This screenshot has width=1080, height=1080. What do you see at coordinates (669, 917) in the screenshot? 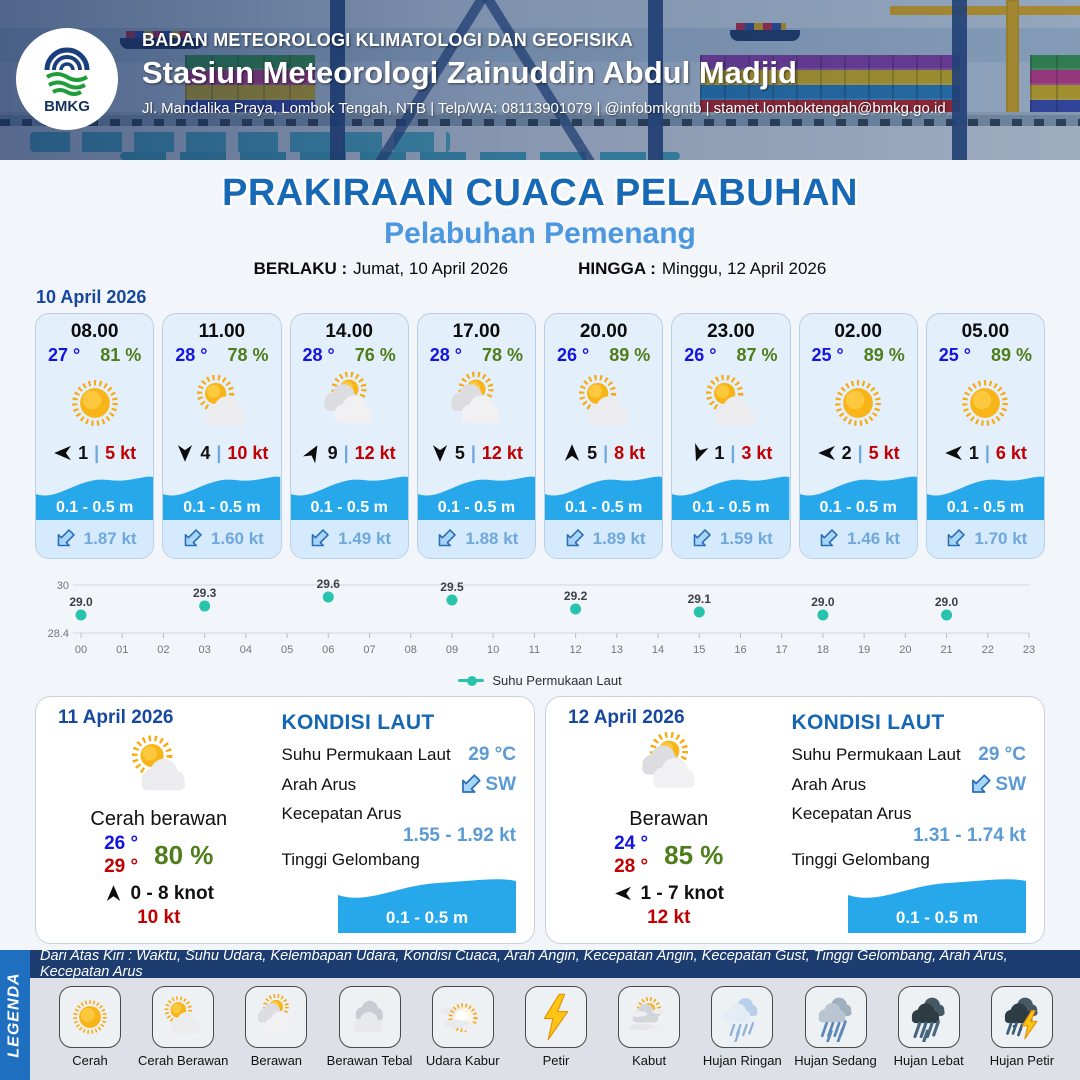
I see `gust-speed: 12 kt` at bounding box center [669, 917].